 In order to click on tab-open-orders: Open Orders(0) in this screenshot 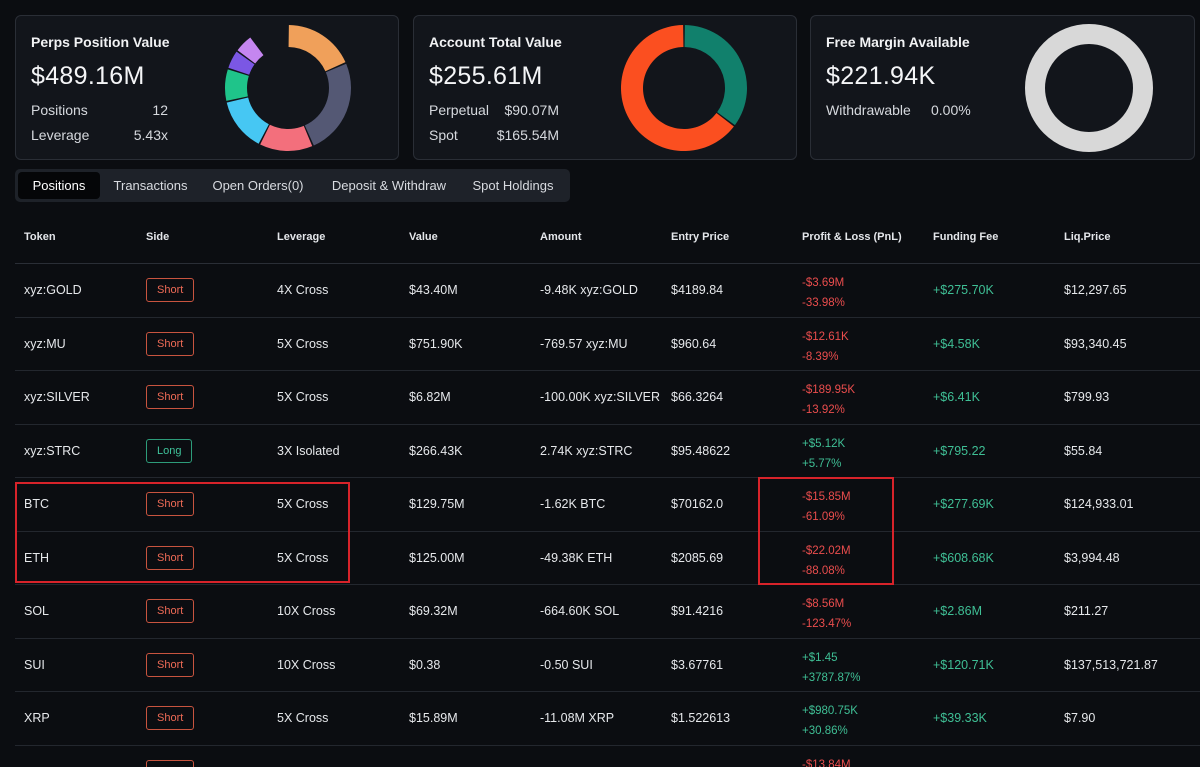, I will do `click(258, 185)`.